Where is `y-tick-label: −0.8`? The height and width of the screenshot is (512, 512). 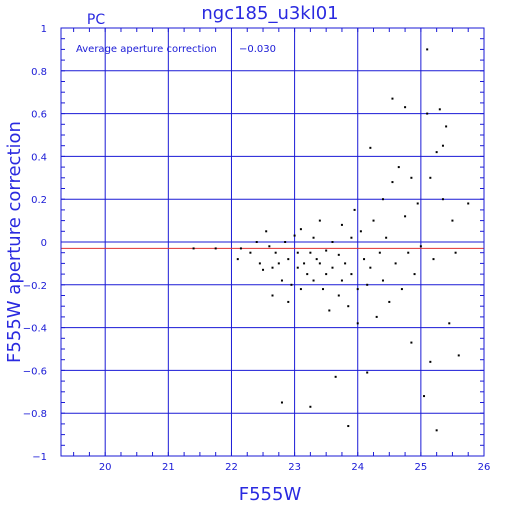
y-tick-label: −0.8 is located at coordinates (35, 414).